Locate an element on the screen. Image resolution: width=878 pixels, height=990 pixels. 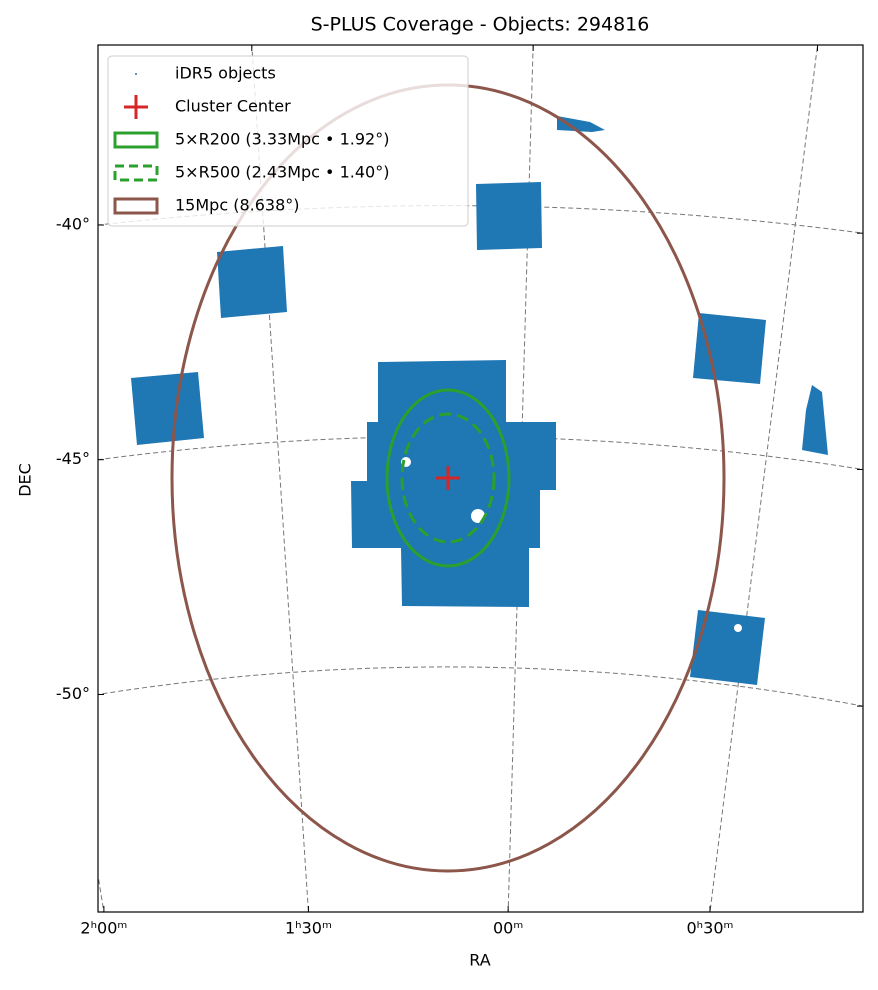
circle-r500 is located at coordinates (448, 478).